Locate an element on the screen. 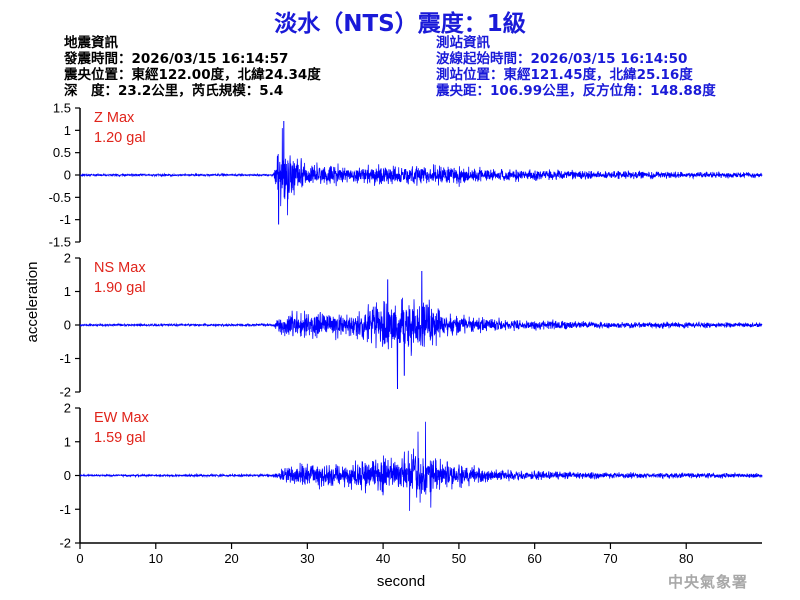 The image size is (800, 600). max-value: 1.59 gal is located at coordinates (120, 438).